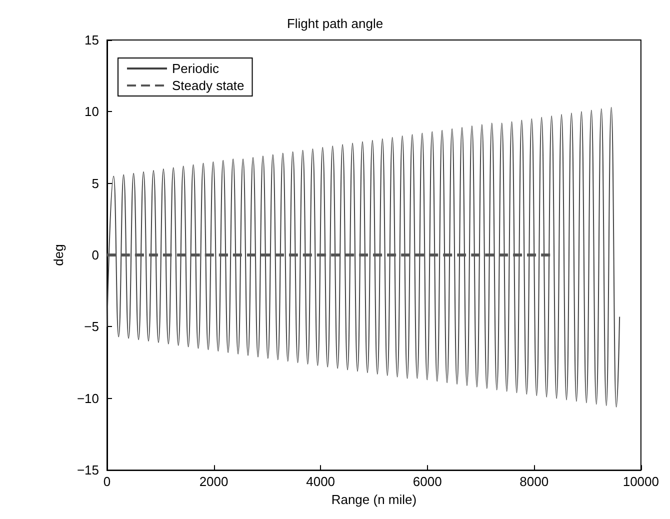 Image resolution: width=670 pixels, height=519 pixels. I want to click on x-tick-label: 6000, so click(427, 482).